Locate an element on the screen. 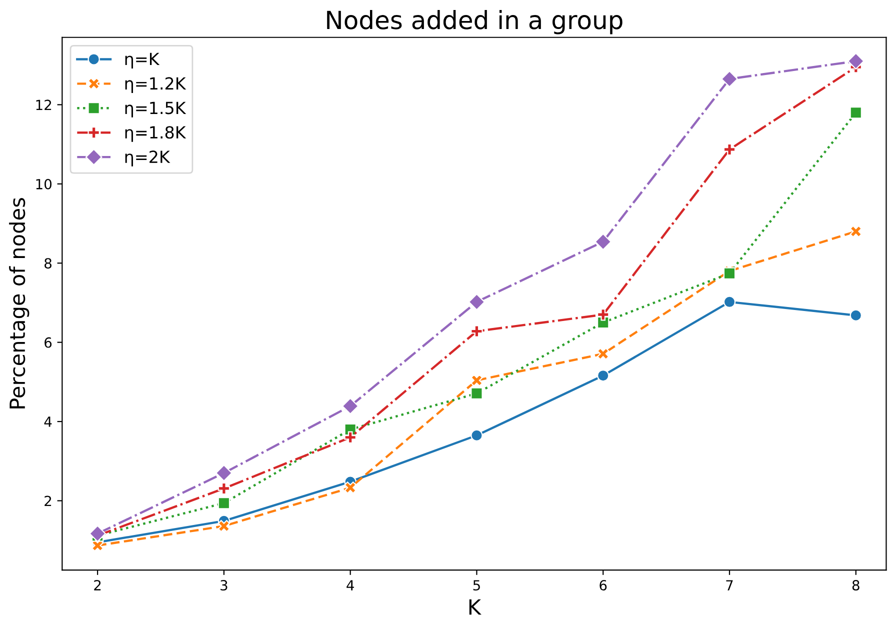 The height and width of the screenshot is (623, 888). y-tick-label: 10 is located at coordinates (44, 184).